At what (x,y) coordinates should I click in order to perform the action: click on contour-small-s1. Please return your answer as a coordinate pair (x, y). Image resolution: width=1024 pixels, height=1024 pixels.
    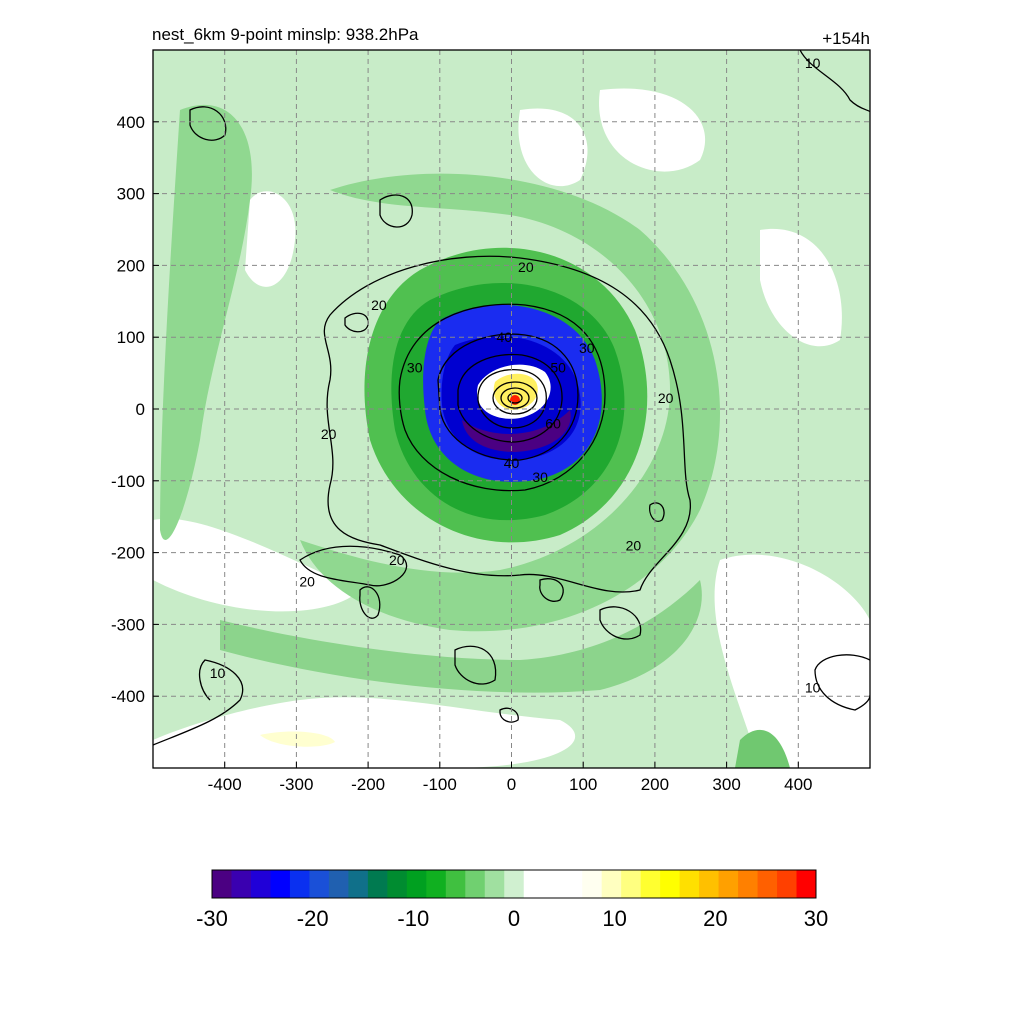
    Looking at the image, I should click on (475, 665).